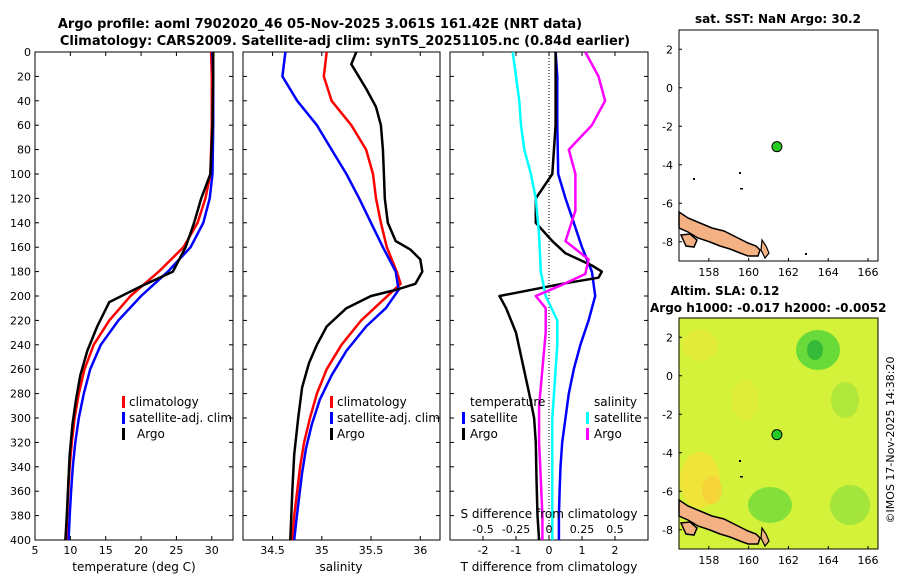 The height and width of the screenshot is (580, 900). Describe the element at coordinates (176, 550) in the screenshot. I see `x-tick-label: 25` at that location.